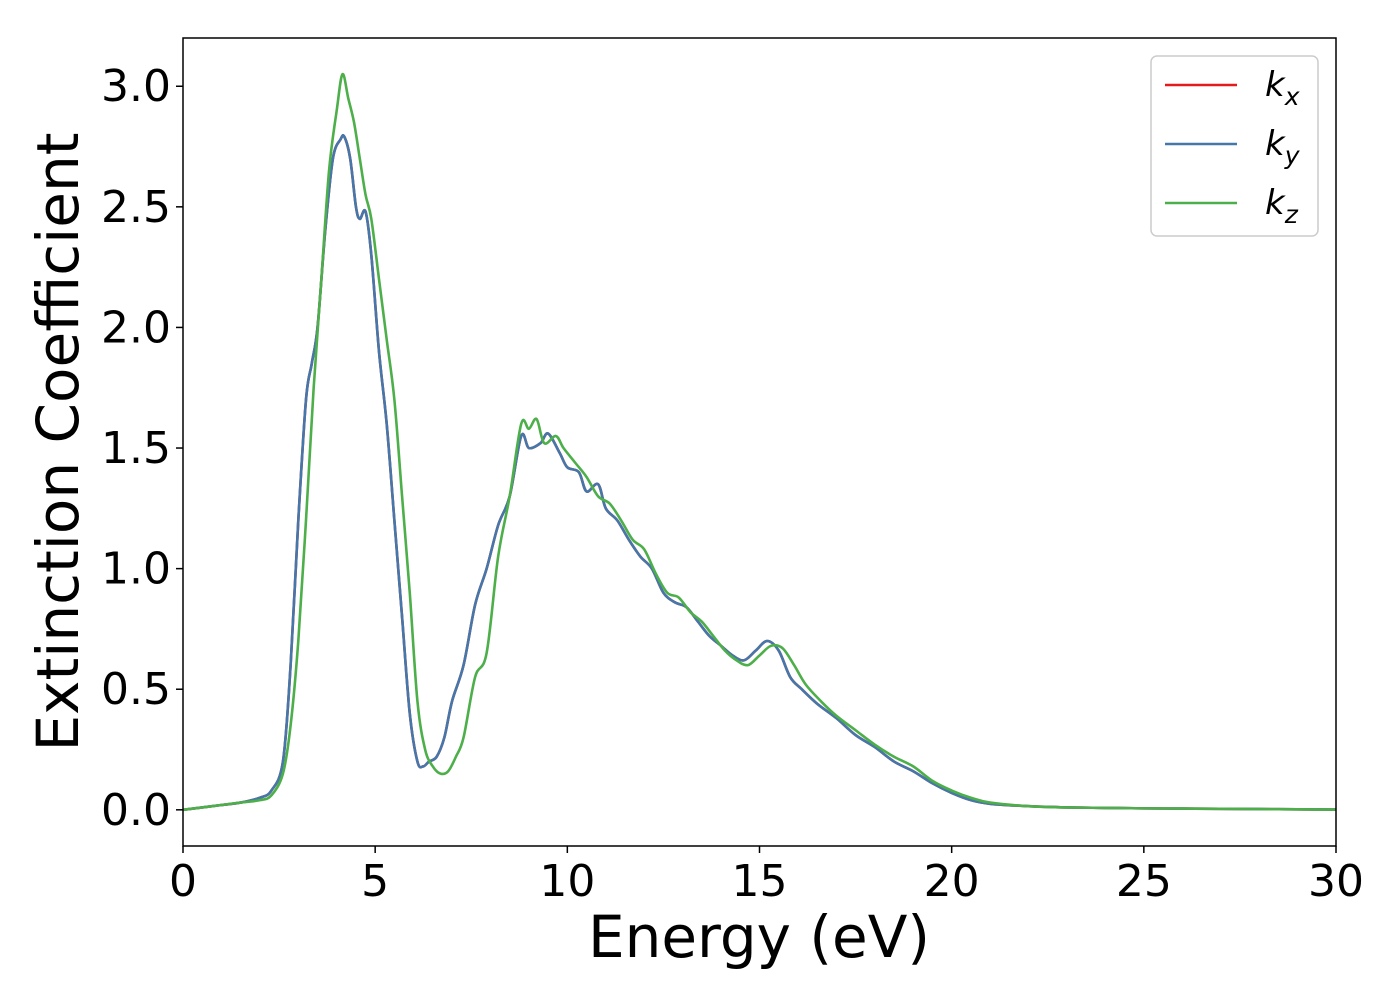  What do you see at coordinates (1336, 881) in the screenshot?
I see `x-tick-label: 30` at bounding box center [1336, 881].